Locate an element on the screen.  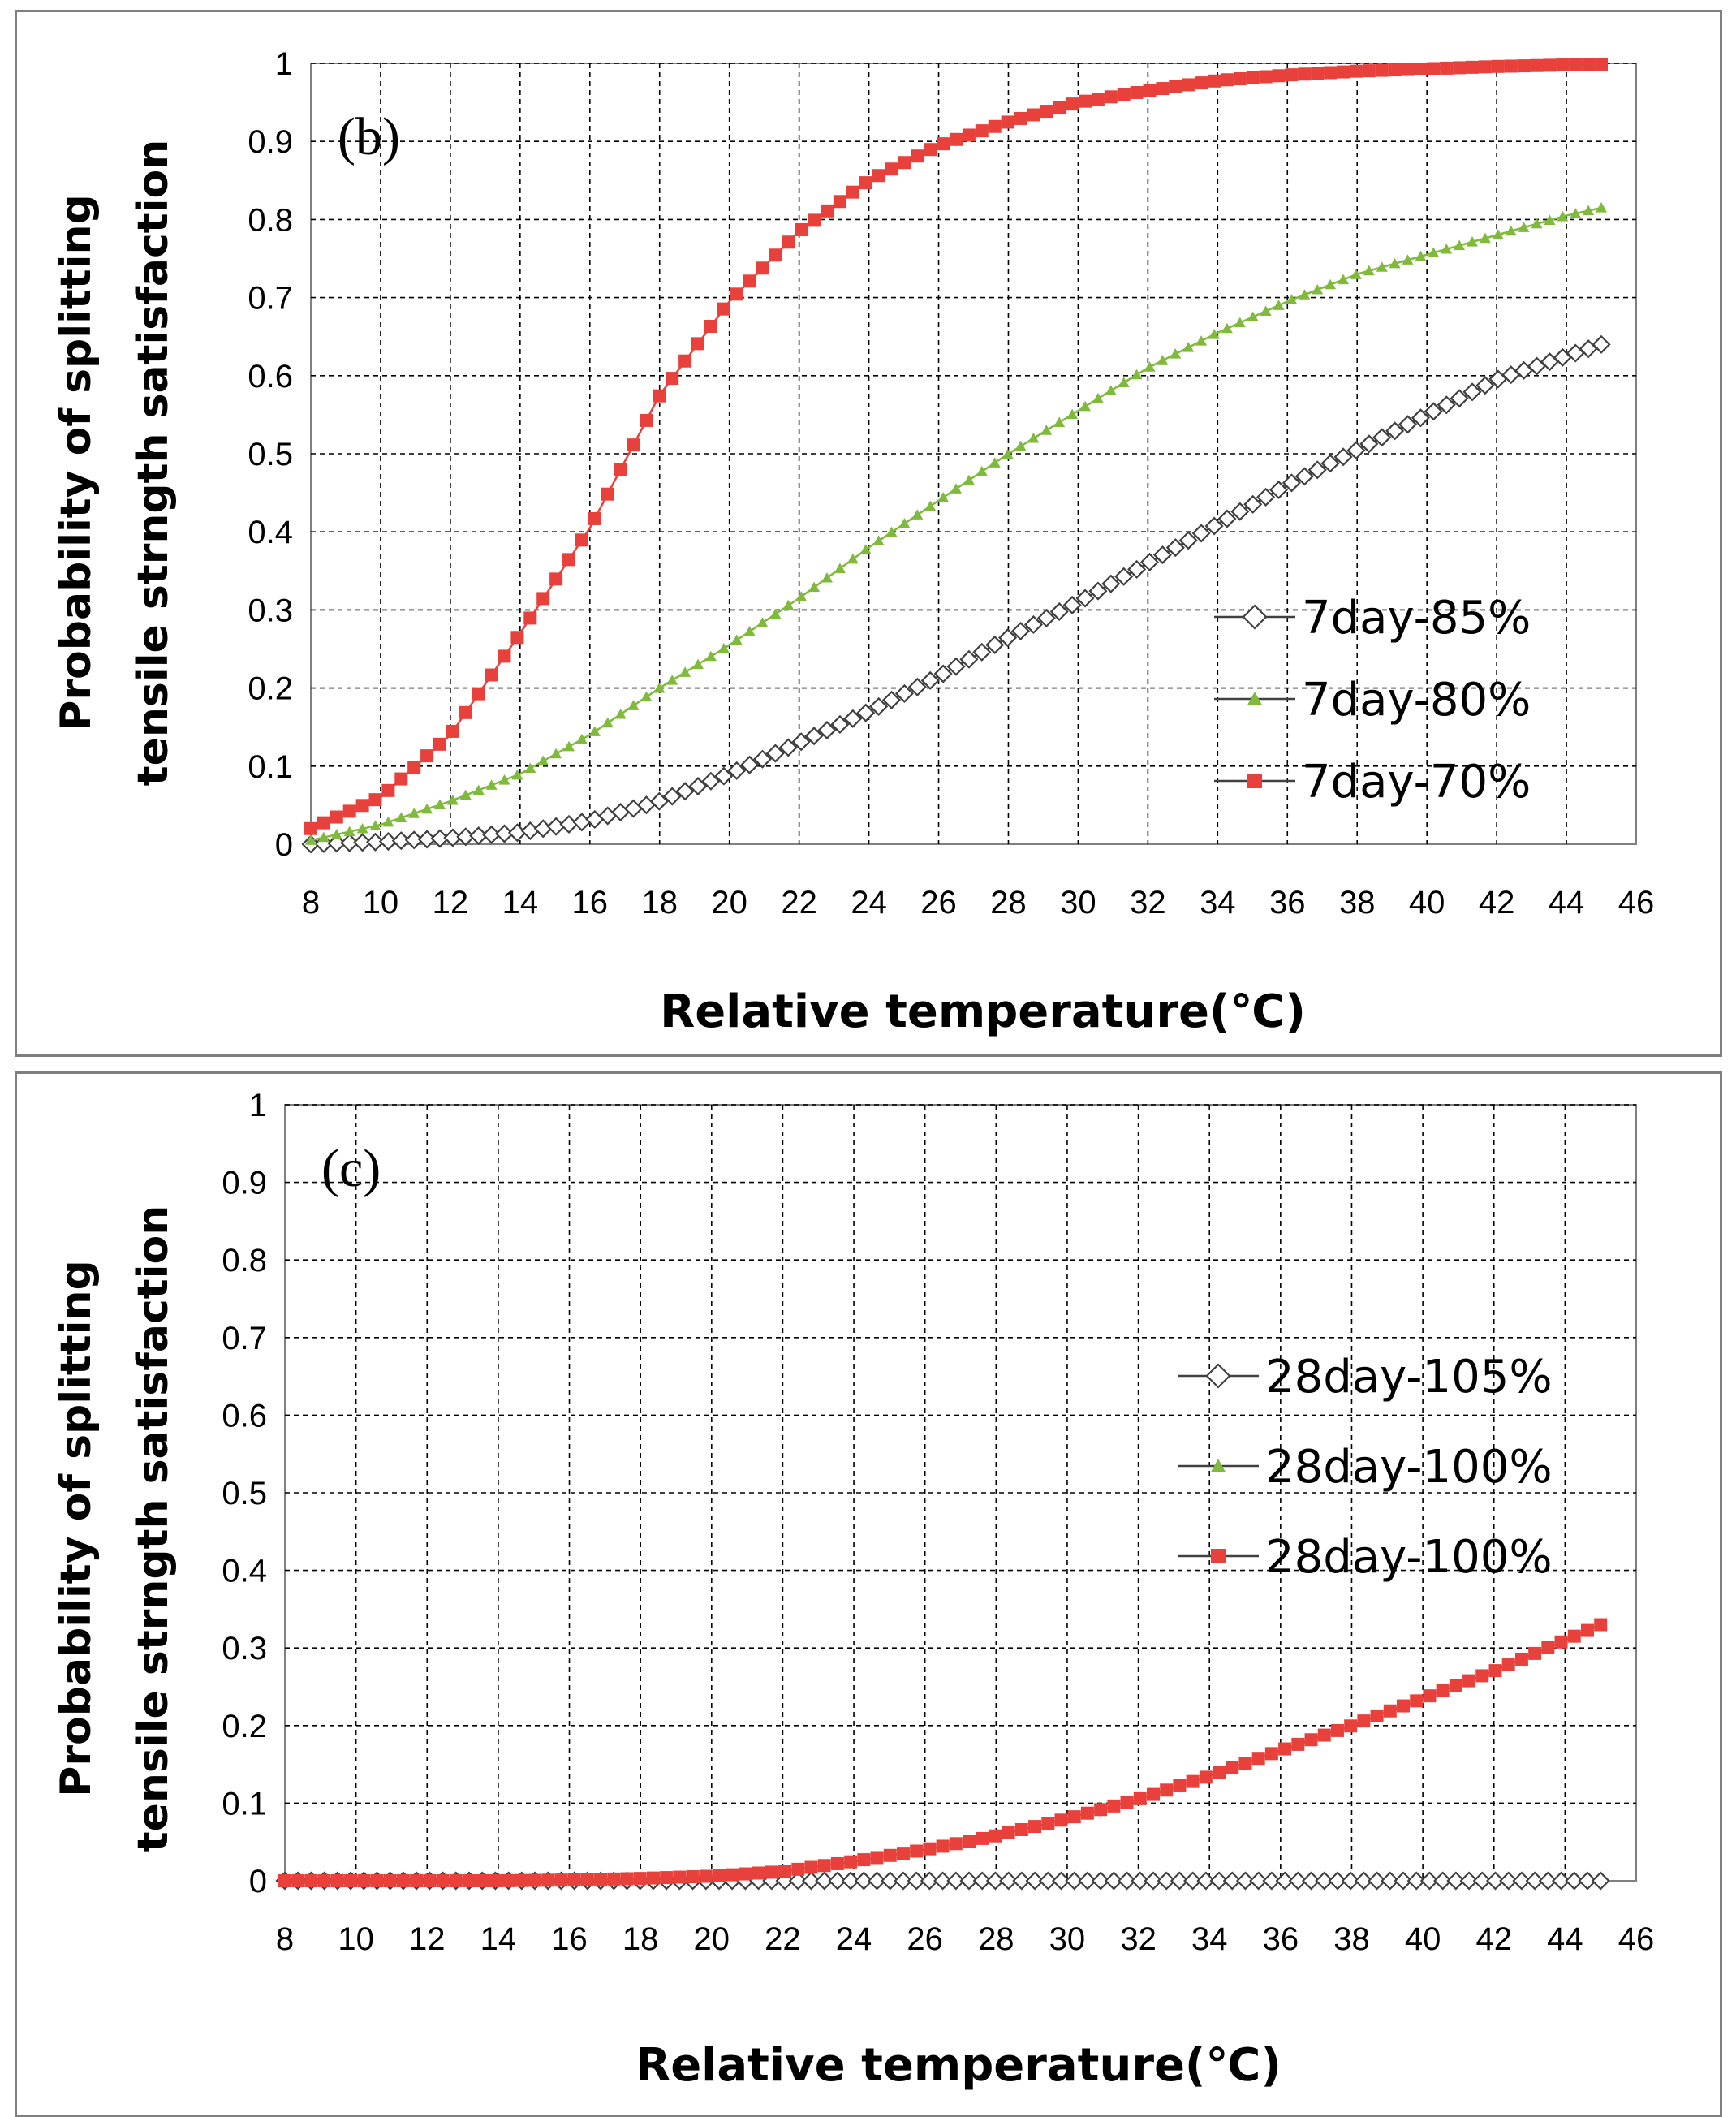
x-tick-label-b-7: 22 is located at coordinates (799, 903).